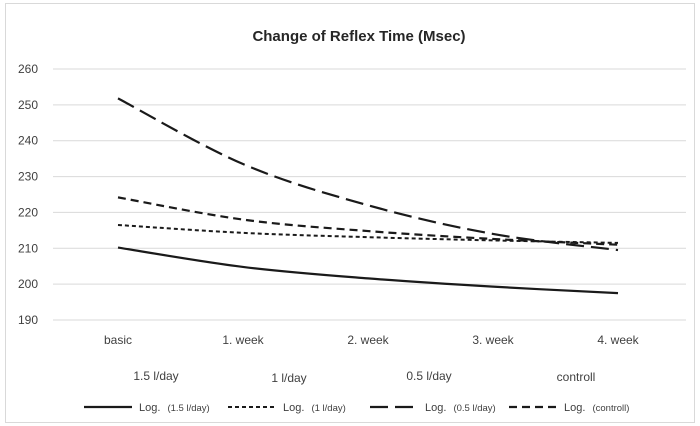  Describe the element at coordinates (28, 212) in the screenshot. I see `y-tick-label: 220` at that location.